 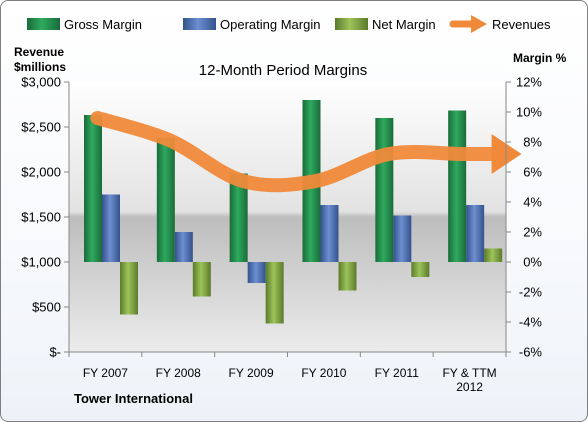 I want to click on left-tick-label: $2,500, so click(x=41, y=127).